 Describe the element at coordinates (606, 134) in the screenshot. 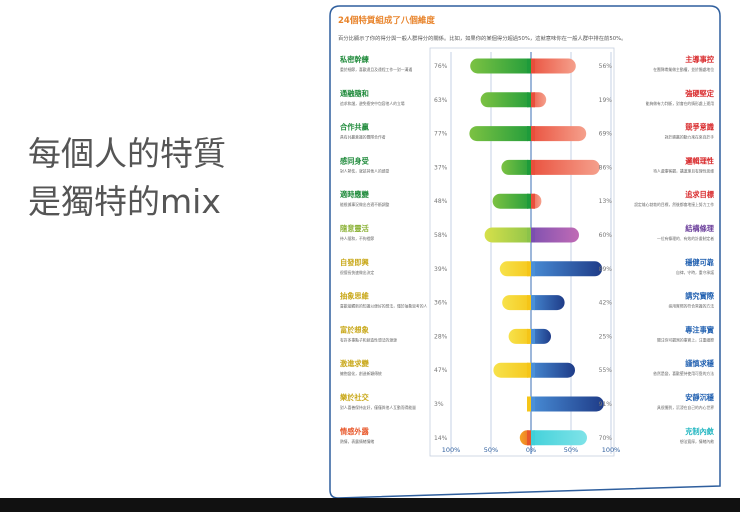

I see `right-trait-pct: 69%` at that location.